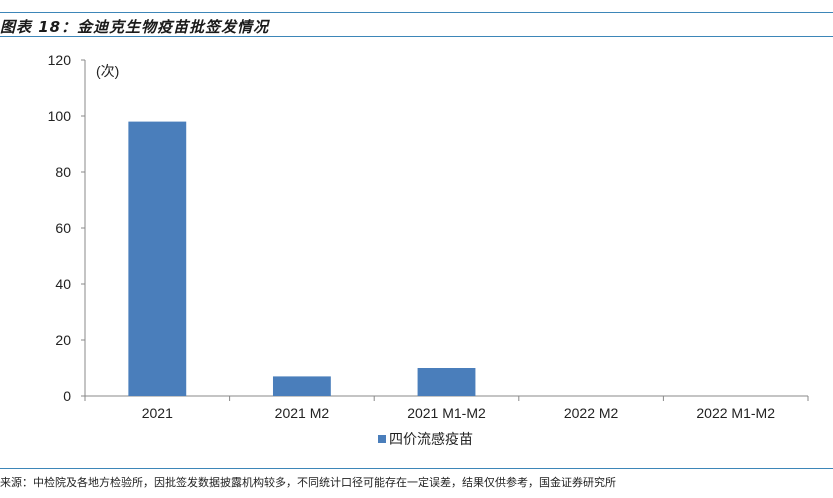 This screenshot has height=498, width=833. What do you see at coordinates (302, 413) in the screenshot?
I see `x-tick-label: 2021 M2` at bounding box center [302, 413].